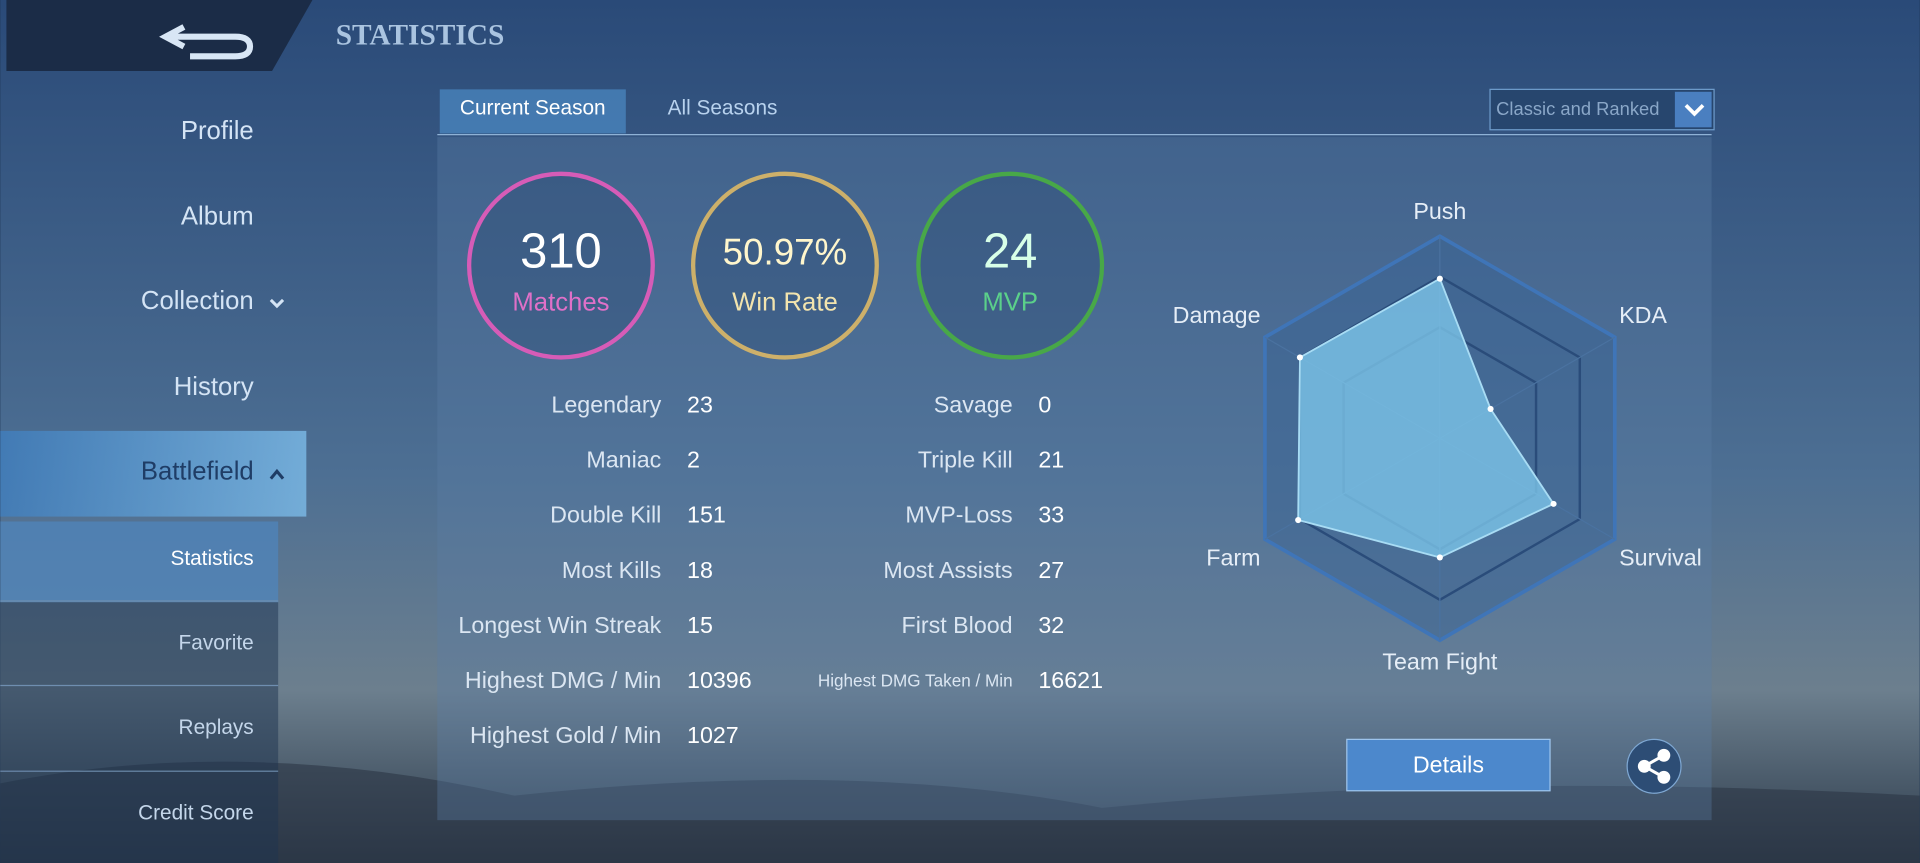 The width and height of the screenshot is (1920, 863). Describe the element at coordinates (1577, 108) in the screenshot. I see `mode-select-label: Classic and Ranked` at that location.